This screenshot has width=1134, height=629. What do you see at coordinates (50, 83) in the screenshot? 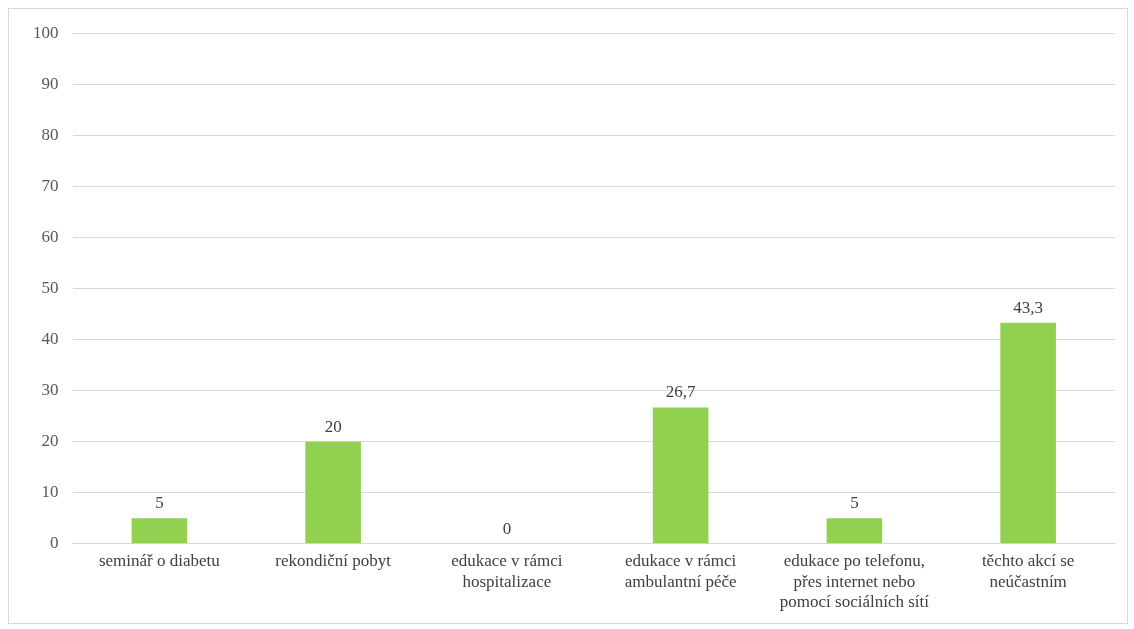
I see `y-tick-label: 90` at bounding box center [50, 83].